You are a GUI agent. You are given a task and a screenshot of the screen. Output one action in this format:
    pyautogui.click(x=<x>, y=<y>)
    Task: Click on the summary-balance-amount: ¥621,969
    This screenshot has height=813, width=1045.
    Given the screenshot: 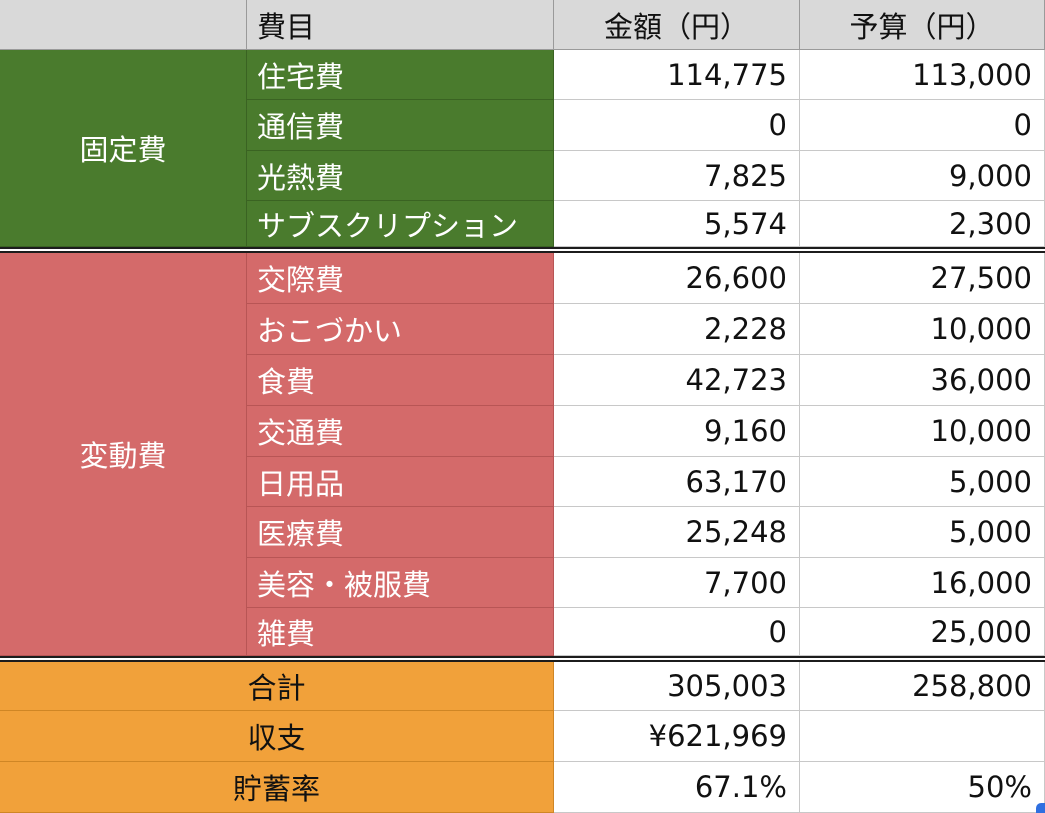 What is the action you would take?
    pyautogui.click(x=677, y=736)
    